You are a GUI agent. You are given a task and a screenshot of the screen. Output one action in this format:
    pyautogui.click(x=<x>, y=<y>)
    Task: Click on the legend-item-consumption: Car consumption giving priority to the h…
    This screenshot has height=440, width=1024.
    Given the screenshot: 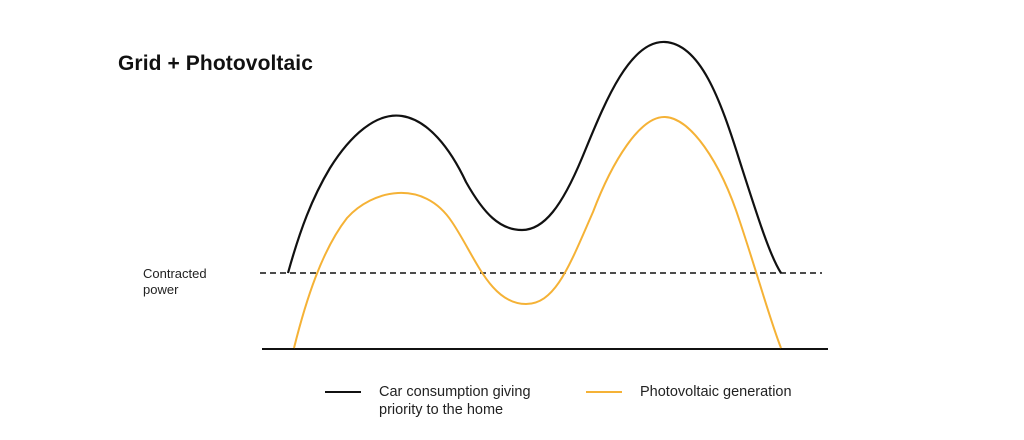 What is the action you would take?
    pyautogui.click(x=428, y=401)
    